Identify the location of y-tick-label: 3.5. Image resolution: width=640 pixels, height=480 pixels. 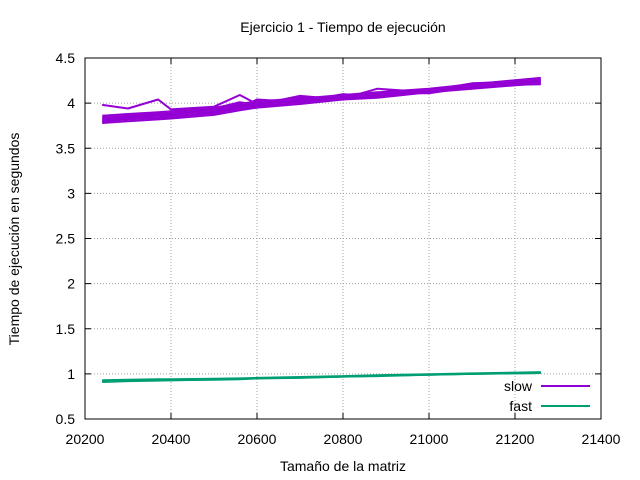
(66, 148).